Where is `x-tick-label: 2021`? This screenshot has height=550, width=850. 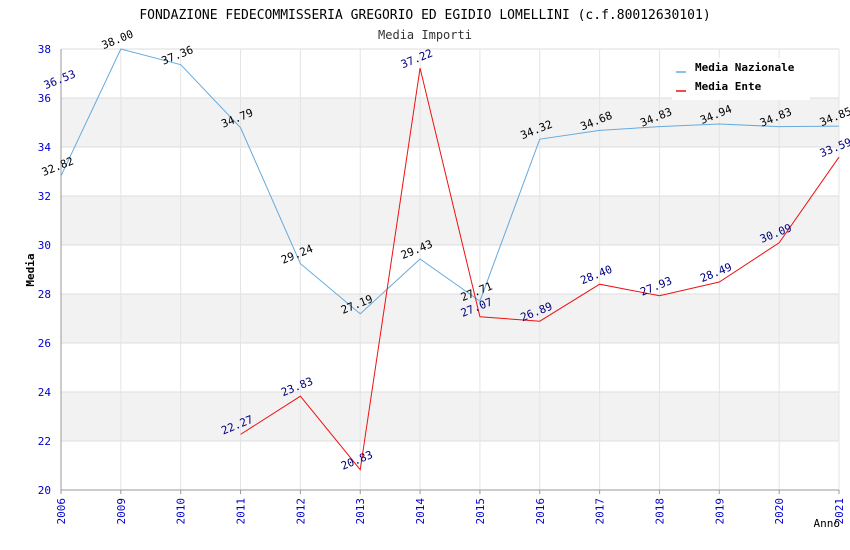
x-tick-label: 2021 is located at coordinates (839, 511).